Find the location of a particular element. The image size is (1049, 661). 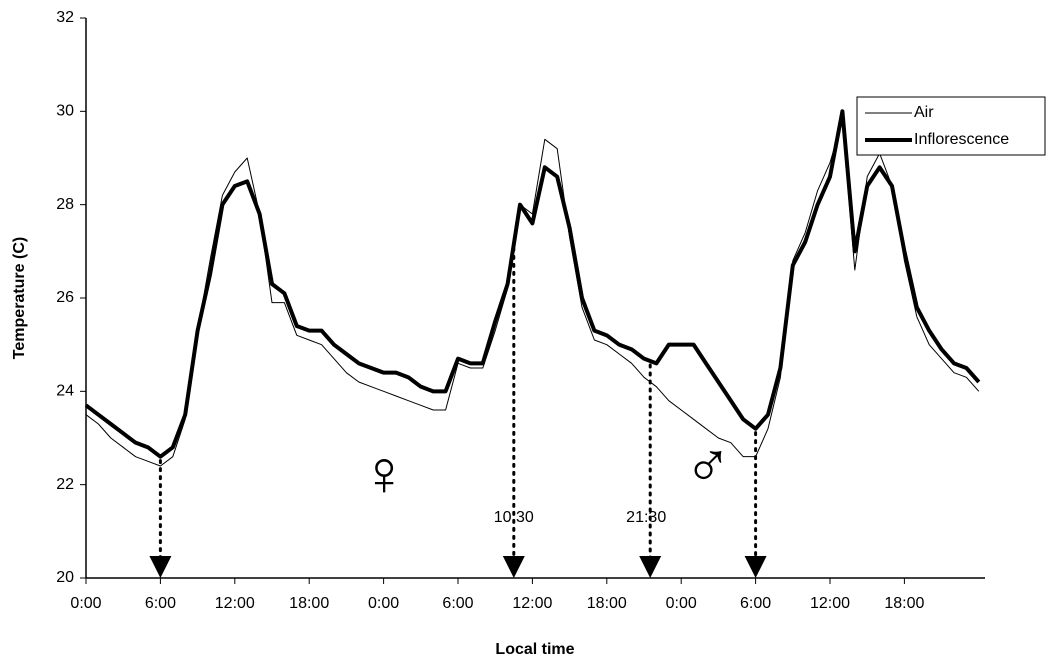

y-tick-label: 32 is located at coordinates (65, 17).